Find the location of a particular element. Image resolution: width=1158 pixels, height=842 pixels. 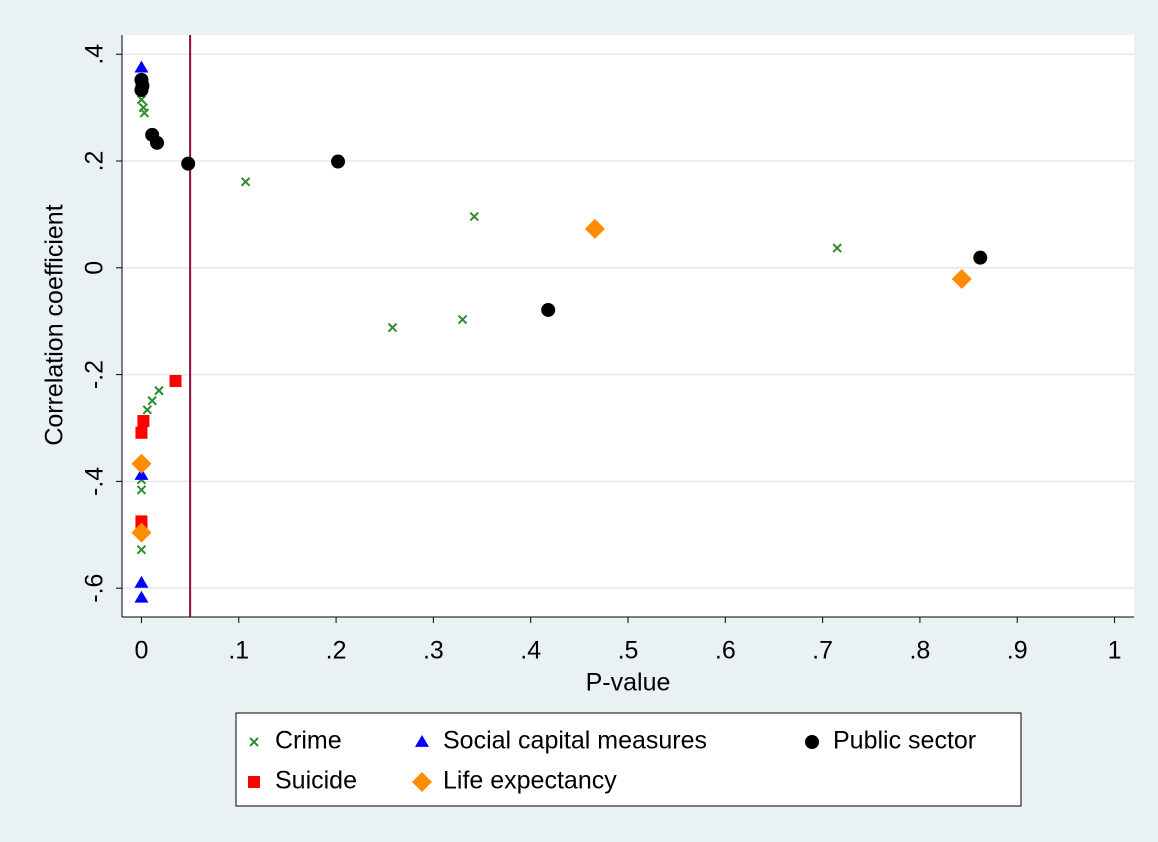

x-tick-label: .4 is located at coordinates (530, 651).